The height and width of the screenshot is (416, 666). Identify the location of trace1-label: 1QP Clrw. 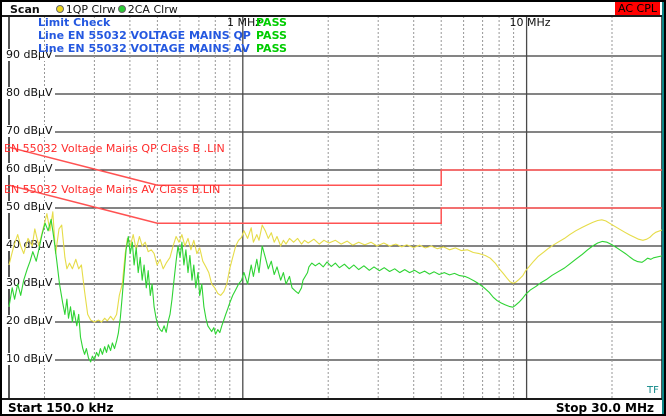
(90, 9).